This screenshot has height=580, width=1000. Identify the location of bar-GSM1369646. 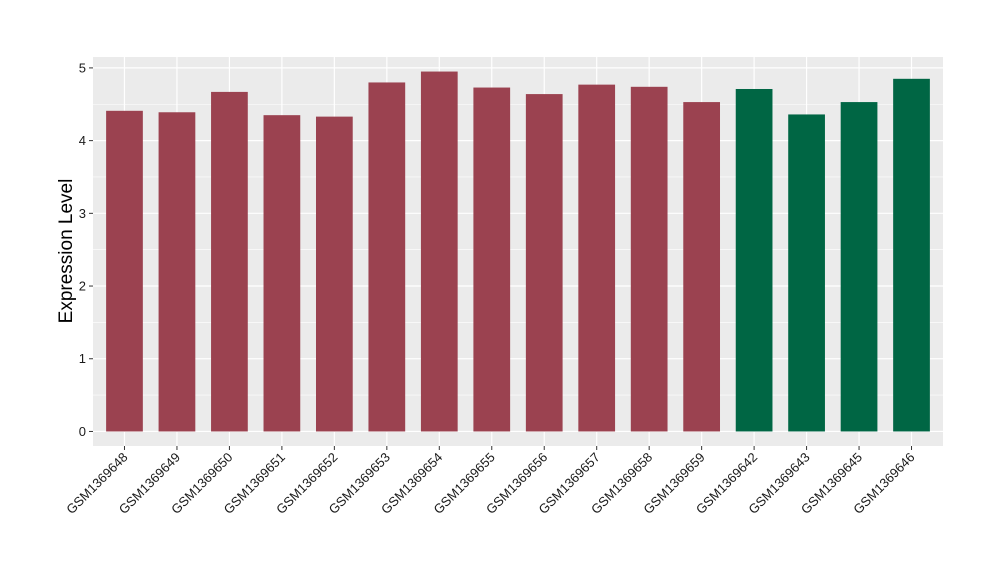
(911, 255).